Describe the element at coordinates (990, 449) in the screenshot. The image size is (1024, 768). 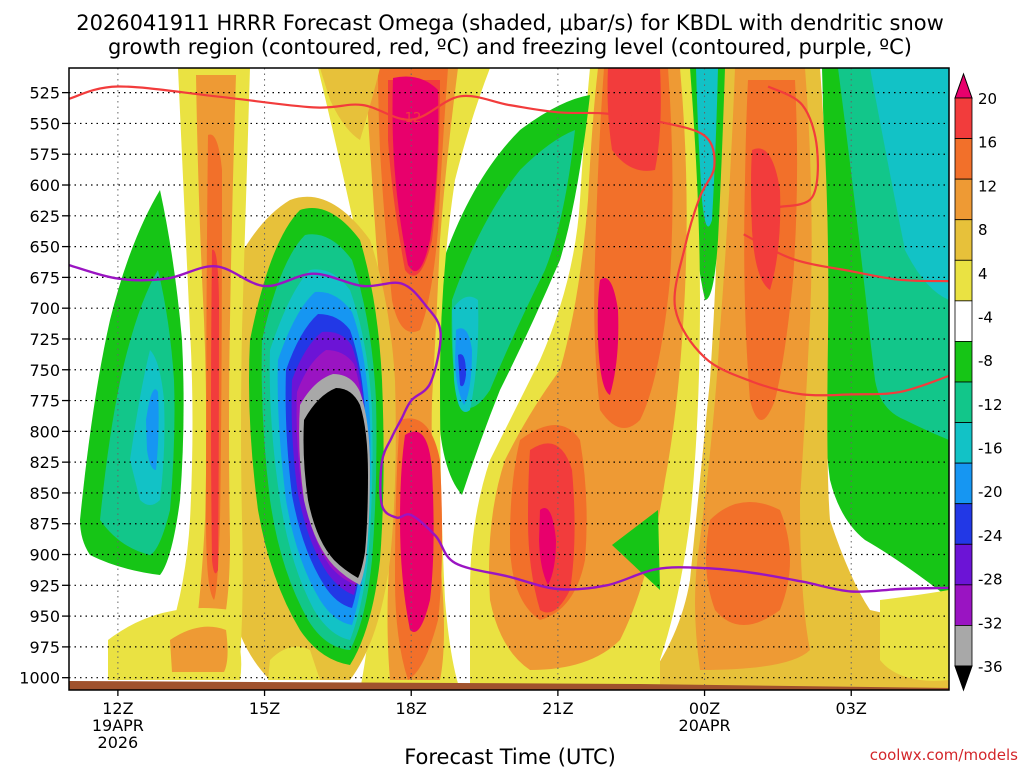
I see `colorbar-label: -16` at that location.